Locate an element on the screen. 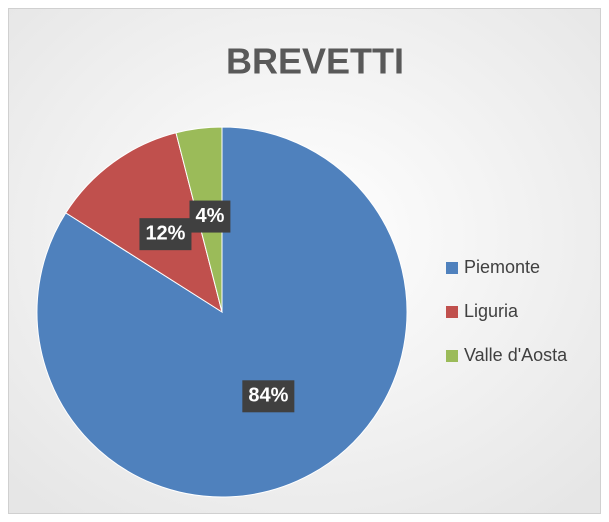 This screenshot has width=609, height=522. legend-label: Piemonte is located at coordinates (502, 267).